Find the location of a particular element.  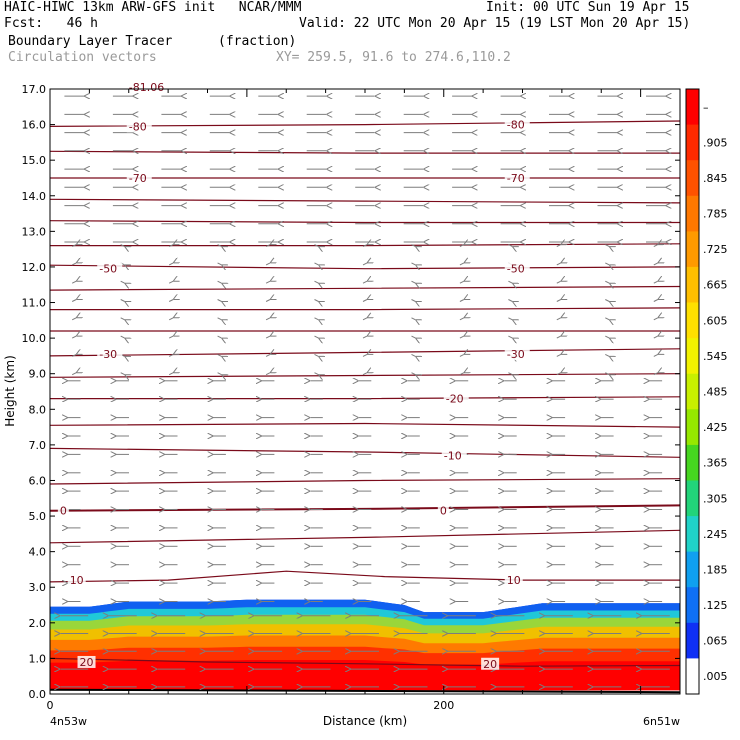

x-end-label: 6n51w is located at coordinates (661, 721).